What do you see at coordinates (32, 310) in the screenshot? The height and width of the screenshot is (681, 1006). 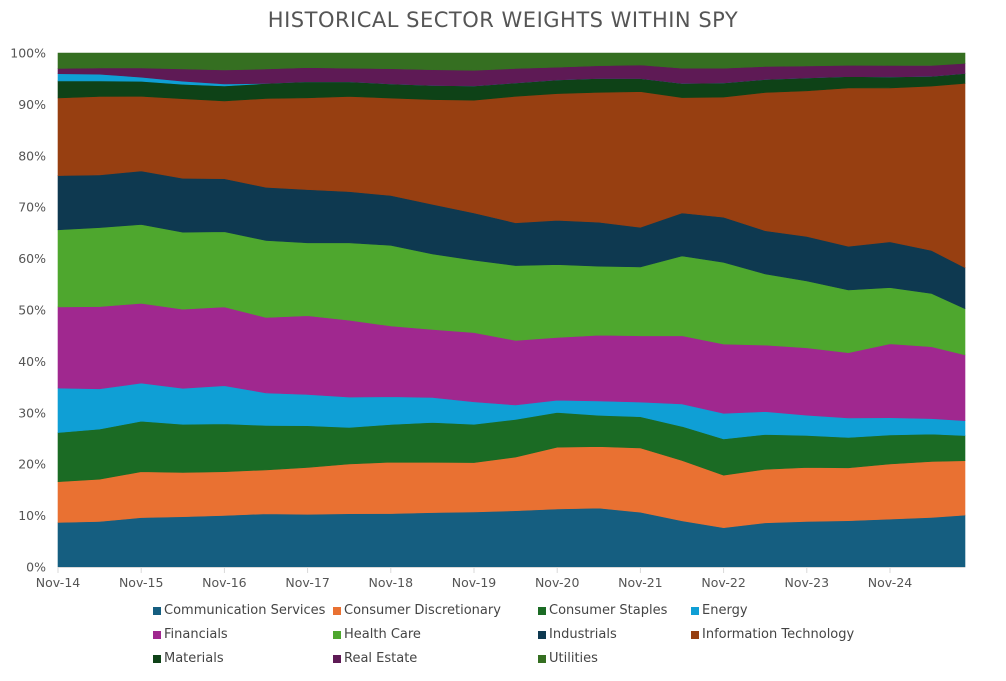 I see `y-tick-label: 50%` at bounding box center [32, 310].